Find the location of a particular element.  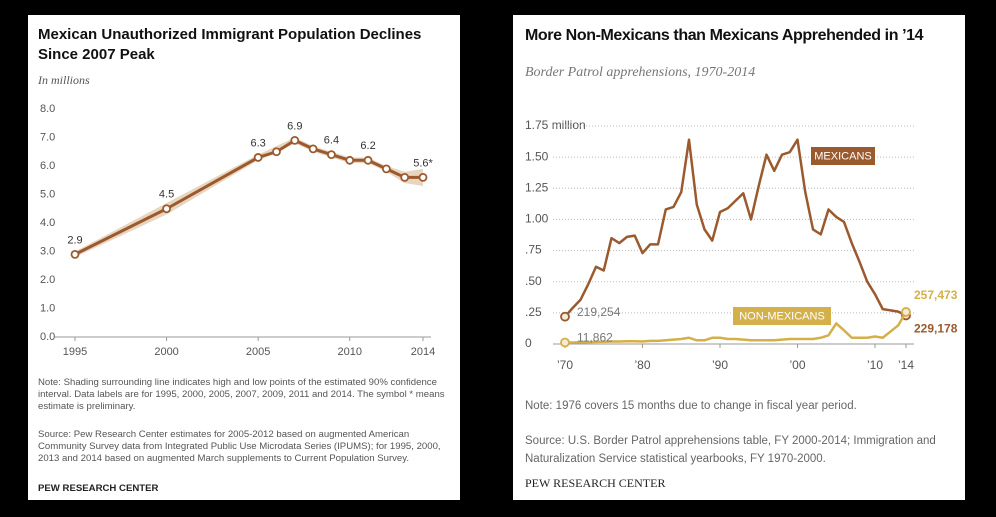

confidence-band is located at coordinates (249, 197).